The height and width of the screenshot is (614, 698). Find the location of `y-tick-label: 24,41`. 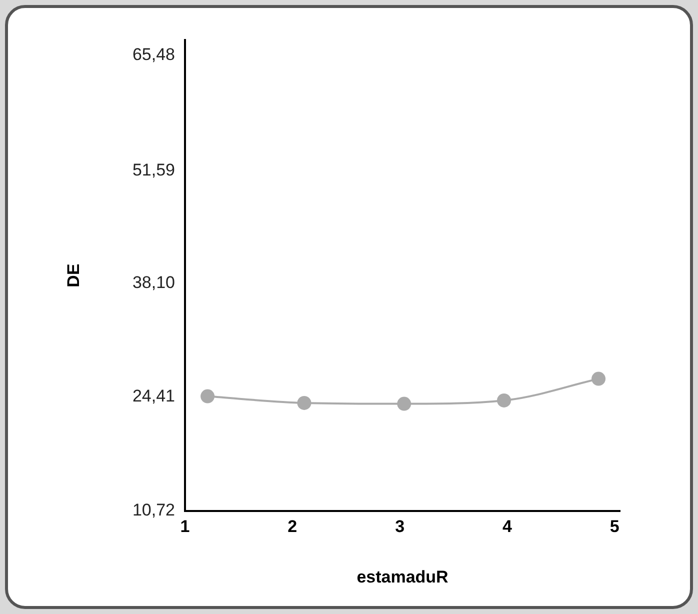

y-tick-label: 24,41 is located at coordinates (153, 396).